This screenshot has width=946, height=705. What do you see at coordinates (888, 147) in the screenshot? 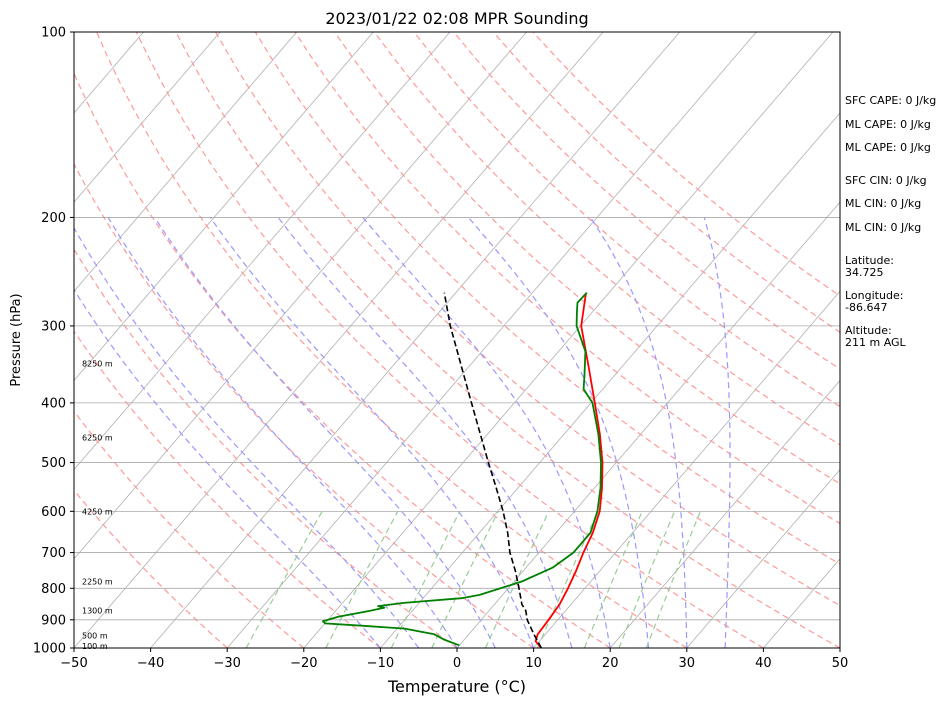
I see `ml-cape-text-2: ML CAPE: 0 J/kg` at bounding box center [888, 147].